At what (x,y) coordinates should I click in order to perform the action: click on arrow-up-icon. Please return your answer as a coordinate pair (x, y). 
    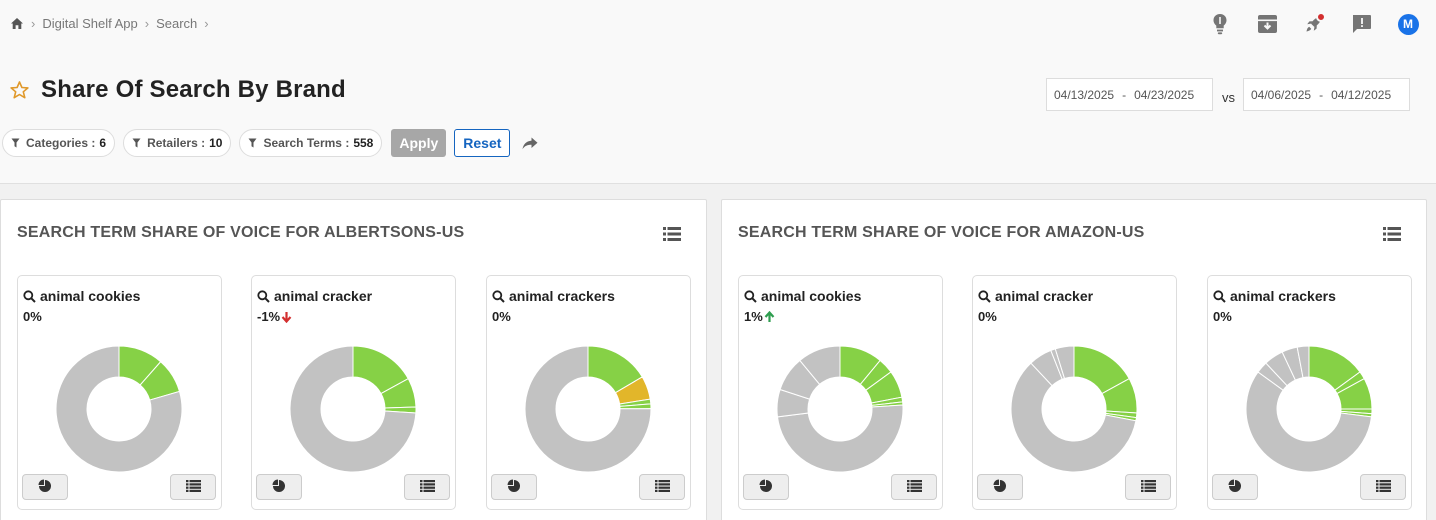
    Looking at the image, I should click on (769, 316).